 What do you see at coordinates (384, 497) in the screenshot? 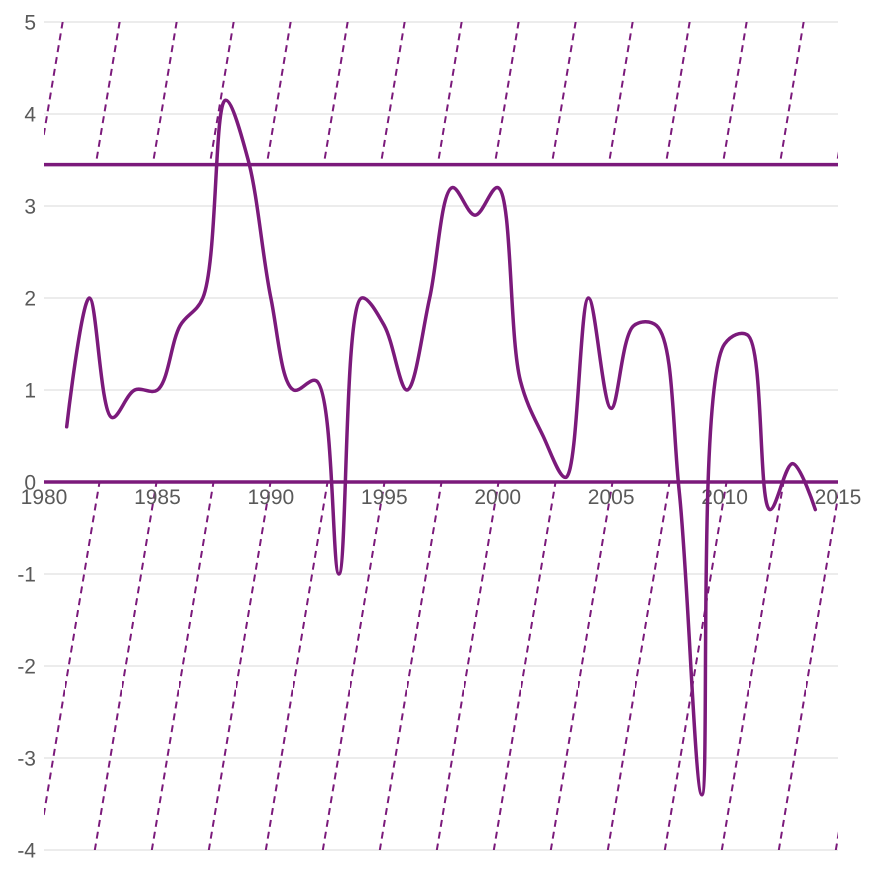
I see `x-tick-label: 1995` at bounding box center [384, 497].